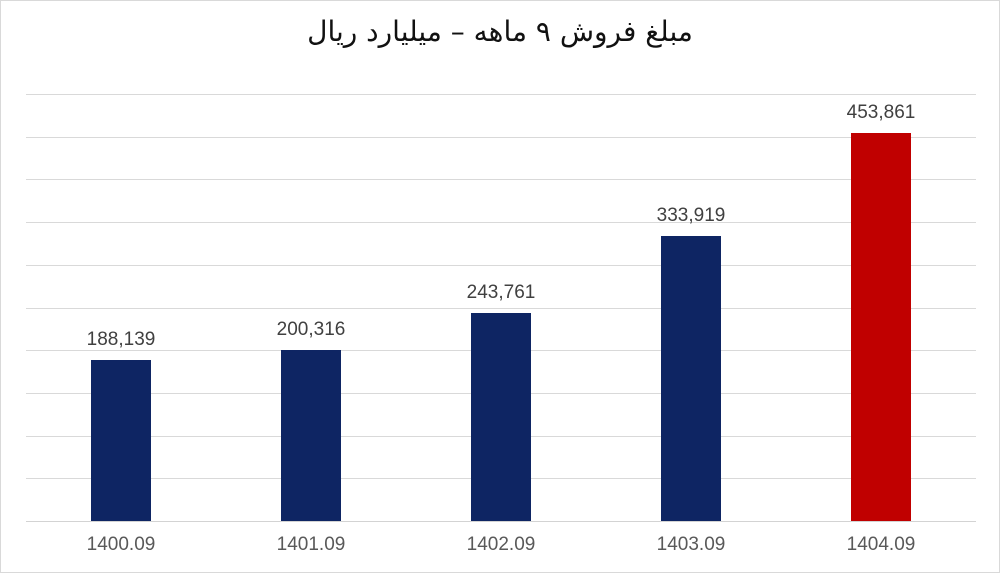  What do you see at coordinates (121, 340) in the screenshot?
I see `value-label-1400.09: 188,139` at bounding box center [121, 340].